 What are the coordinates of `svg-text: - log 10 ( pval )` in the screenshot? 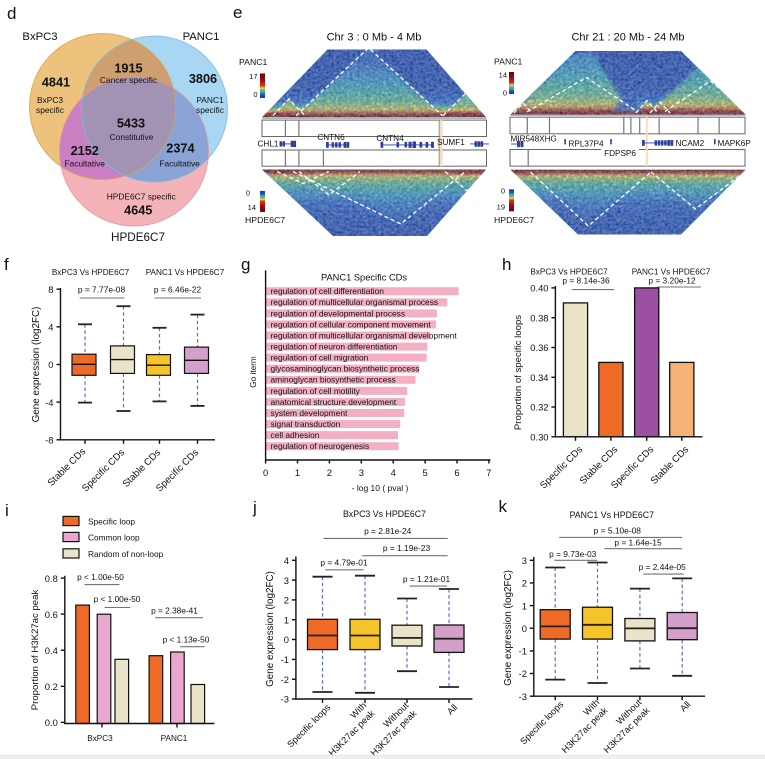 It's located at (380, 488).